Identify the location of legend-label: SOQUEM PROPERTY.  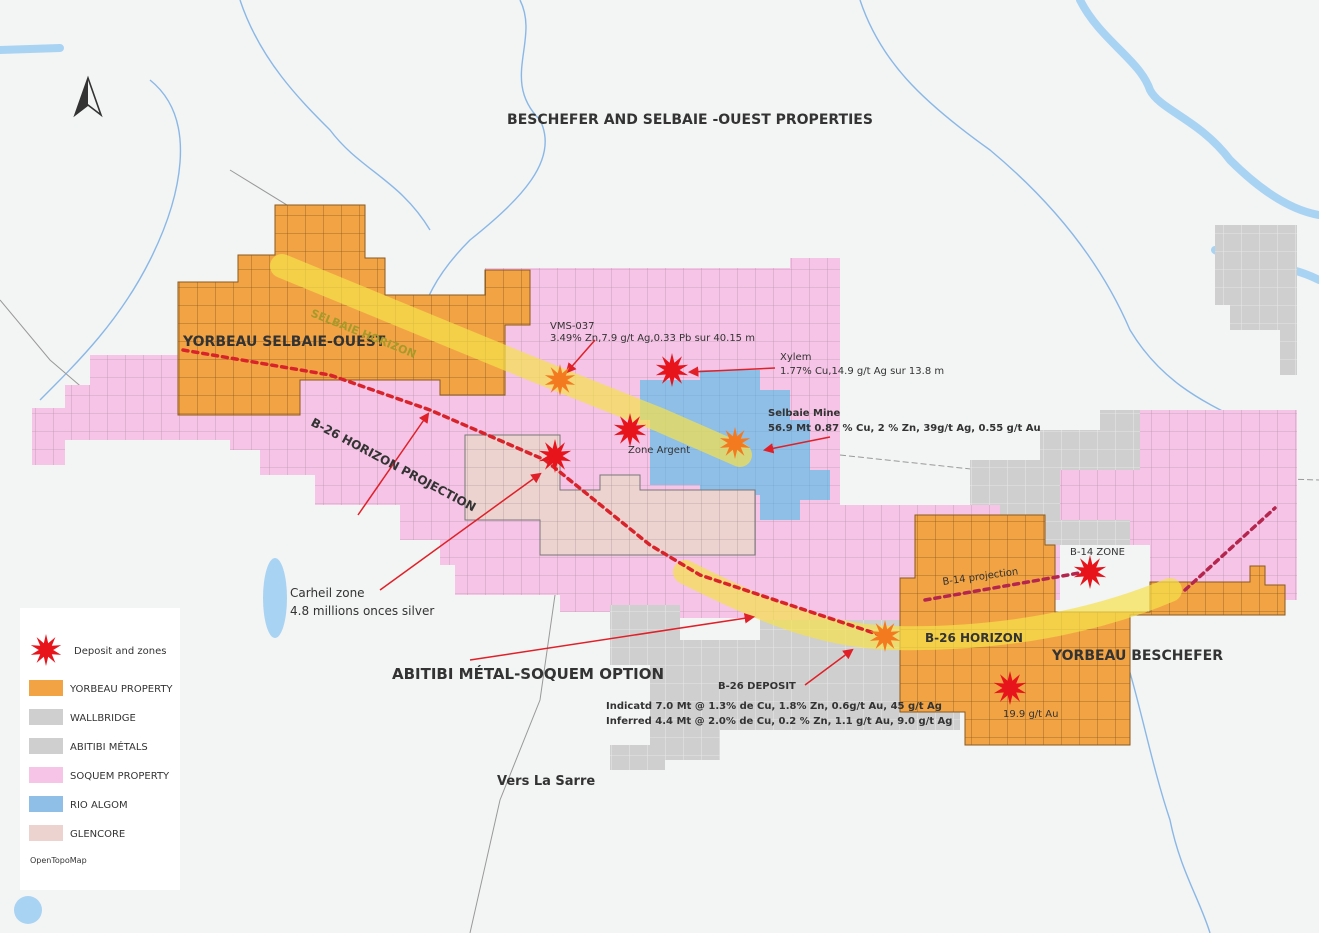
(120, 776).